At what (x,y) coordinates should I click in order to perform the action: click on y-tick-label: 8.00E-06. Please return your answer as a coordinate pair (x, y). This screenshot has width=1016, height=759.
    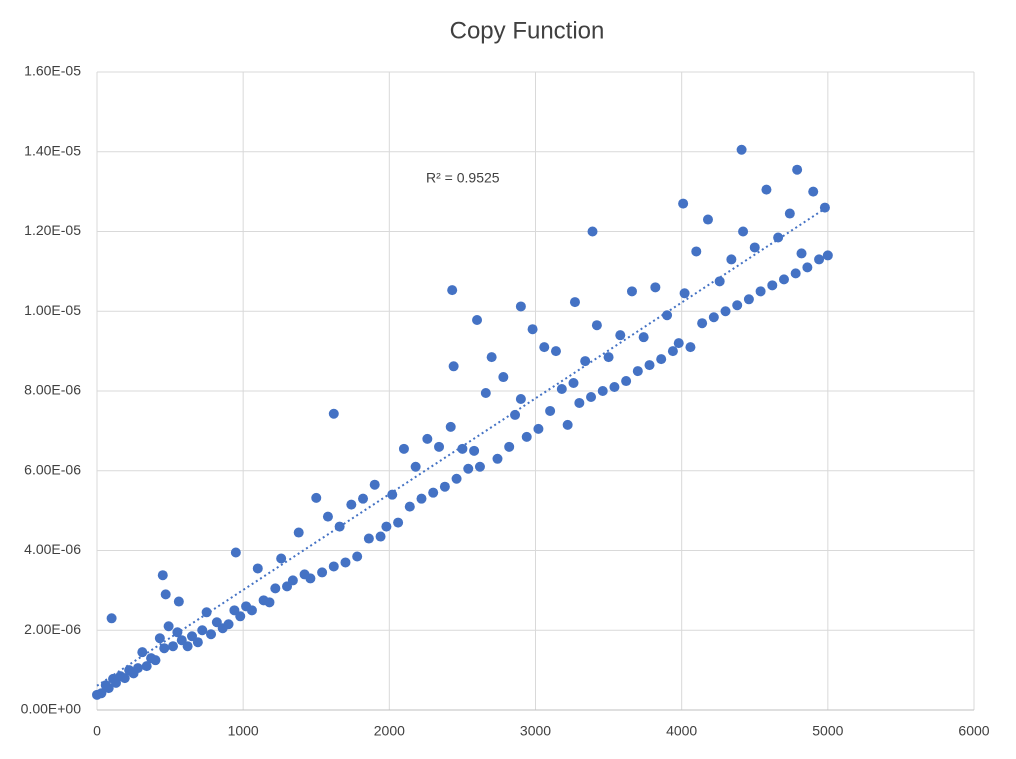
    Looking at the image, I should click on (52, 390).